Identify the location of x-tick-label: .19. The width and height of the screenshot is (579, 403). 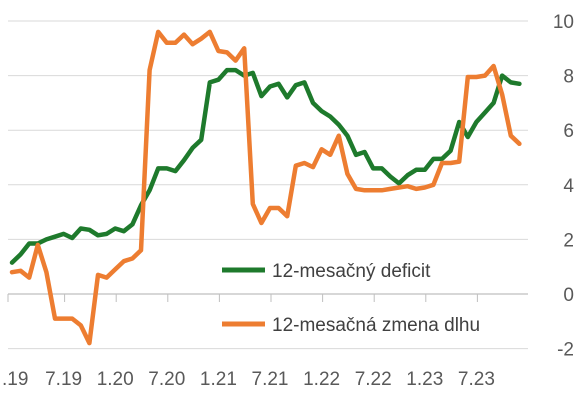
(15, 379).